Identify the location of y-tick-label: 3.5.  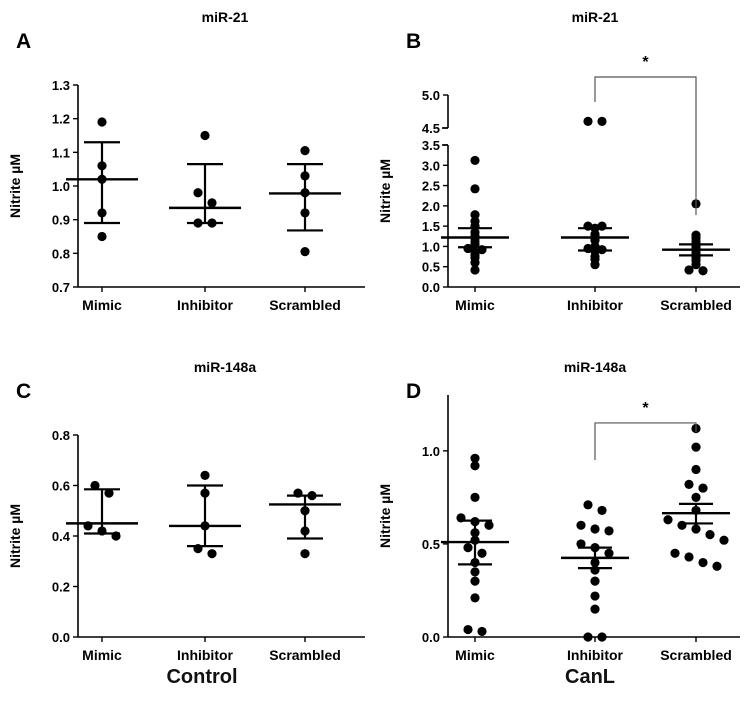
(431, 145).